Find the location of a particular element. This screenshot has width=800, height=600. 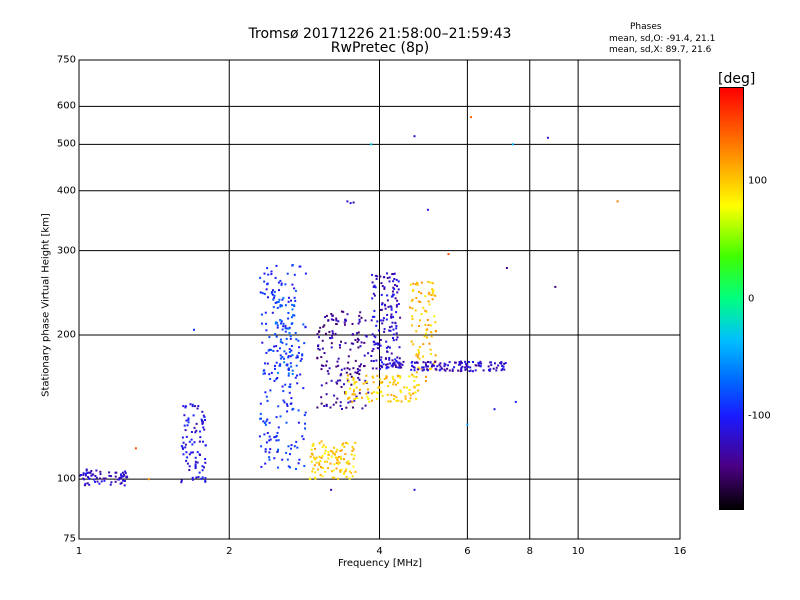

x-tick-label: 10 is located at coordinates (578, 551).